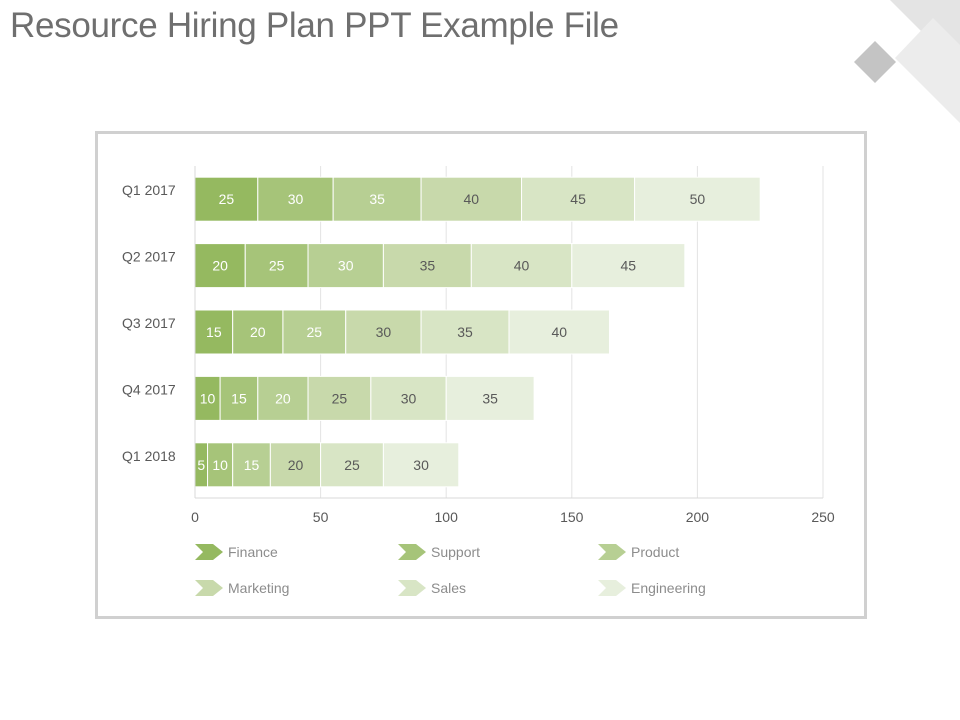 Image resolution: width=960 pixels, height=720 pixels. I want to click on corner-small-diamond-shape, so click(875, 62).